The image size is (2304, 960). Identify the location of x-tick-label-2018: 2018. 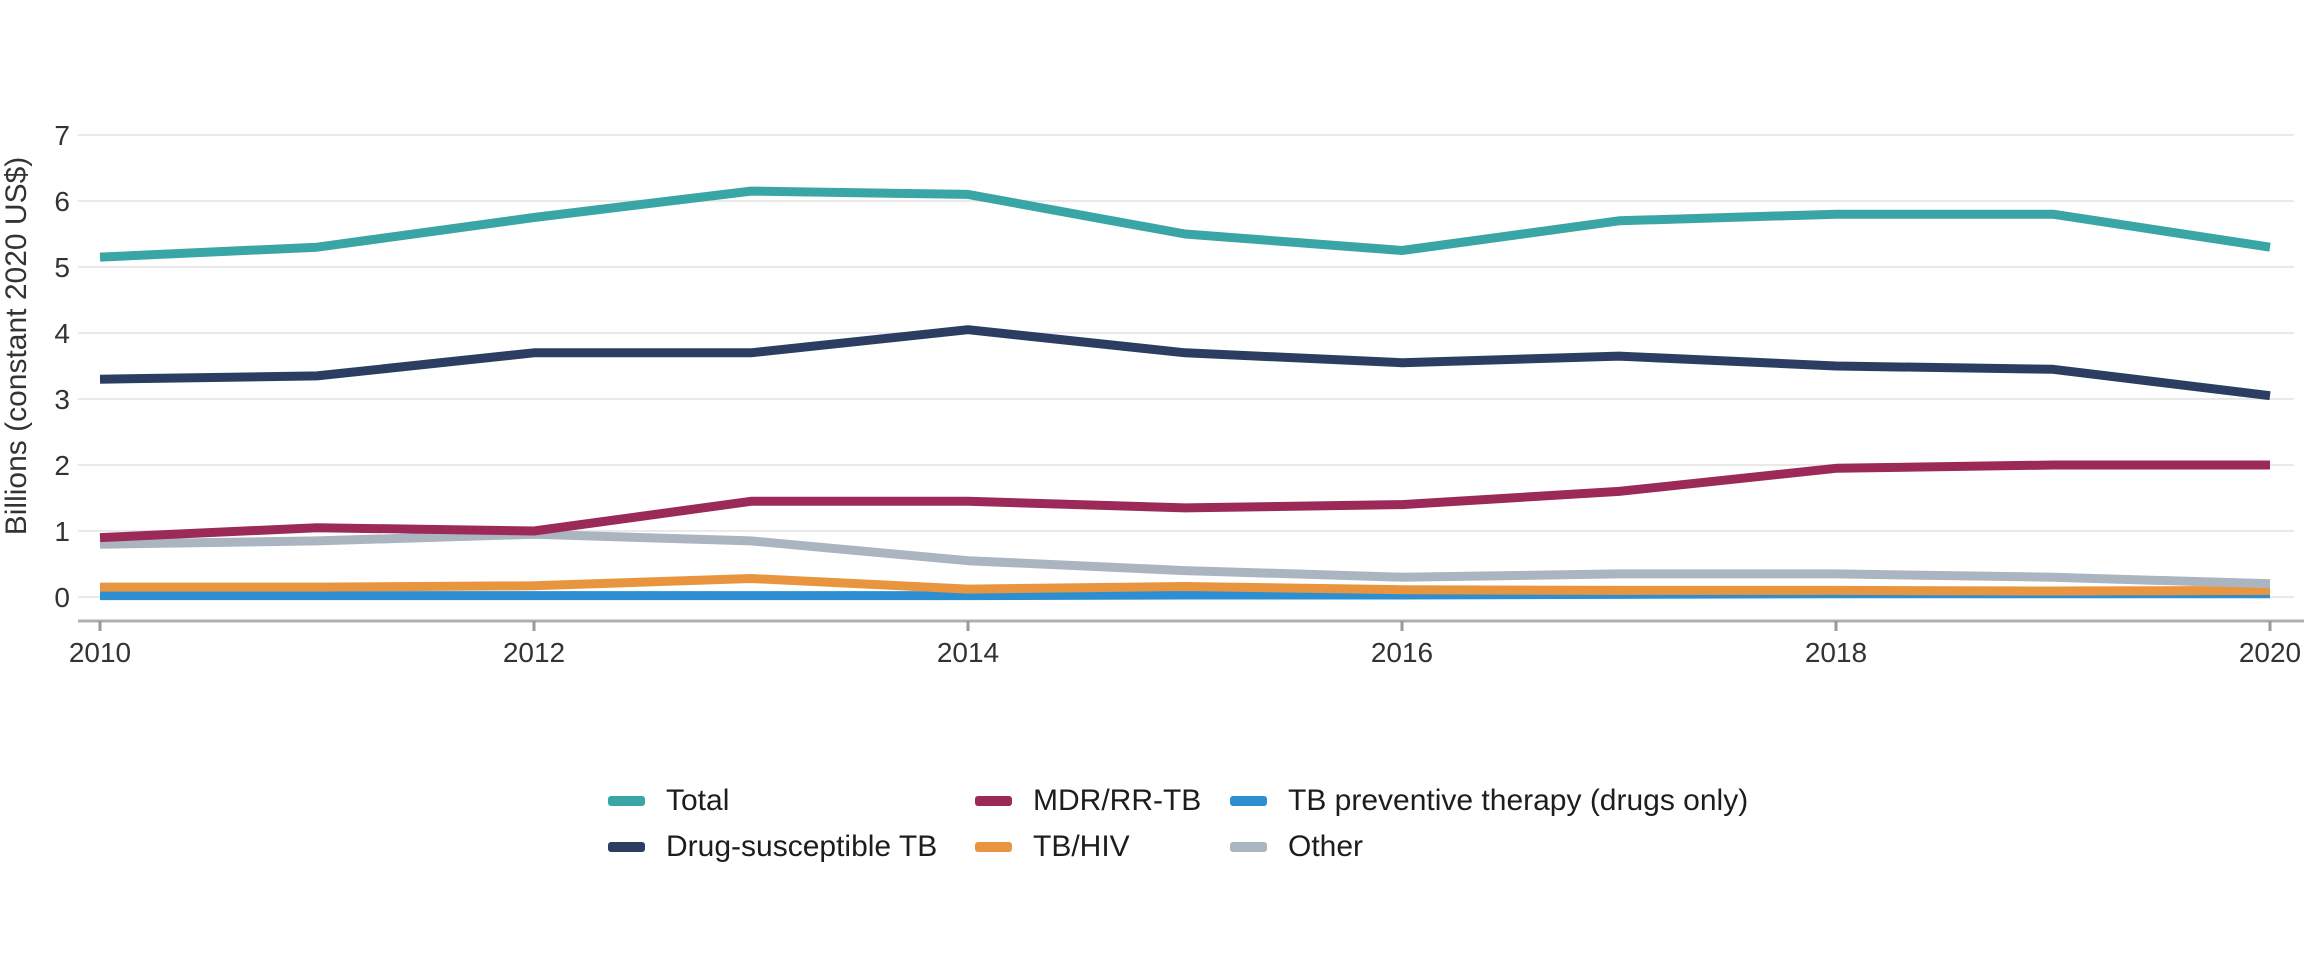
(1836, 652).